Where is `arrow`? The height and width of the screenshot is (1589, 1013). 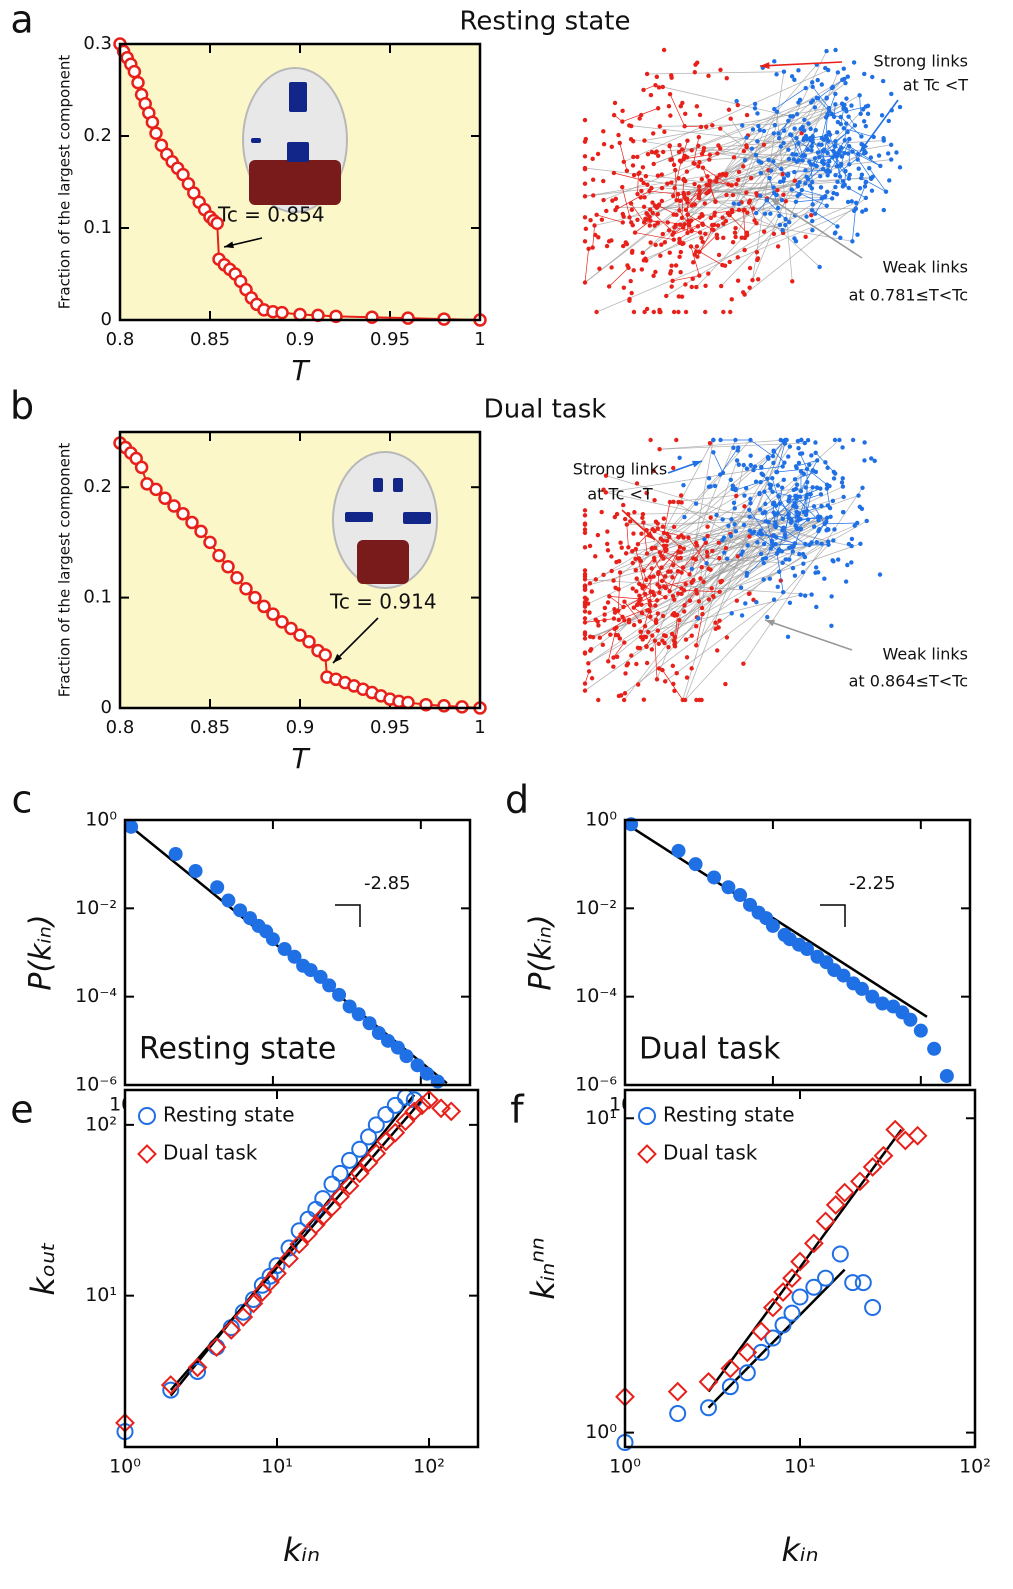 arrow is located at coordinates (355, 640).